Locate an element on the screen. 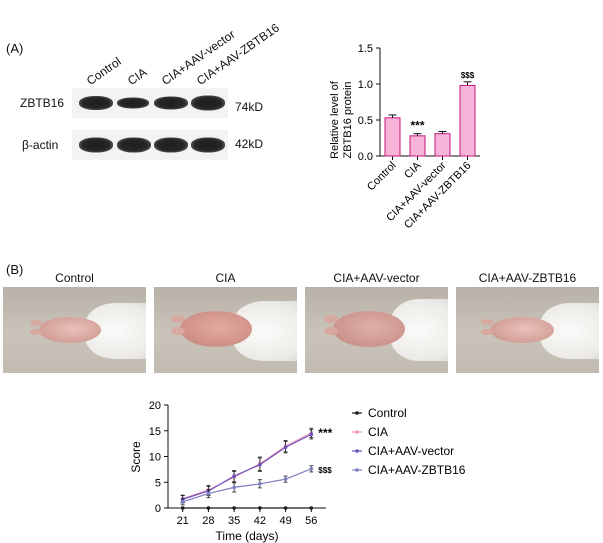  line-x-tick-label: 35 is located at coordinates (234, 521).